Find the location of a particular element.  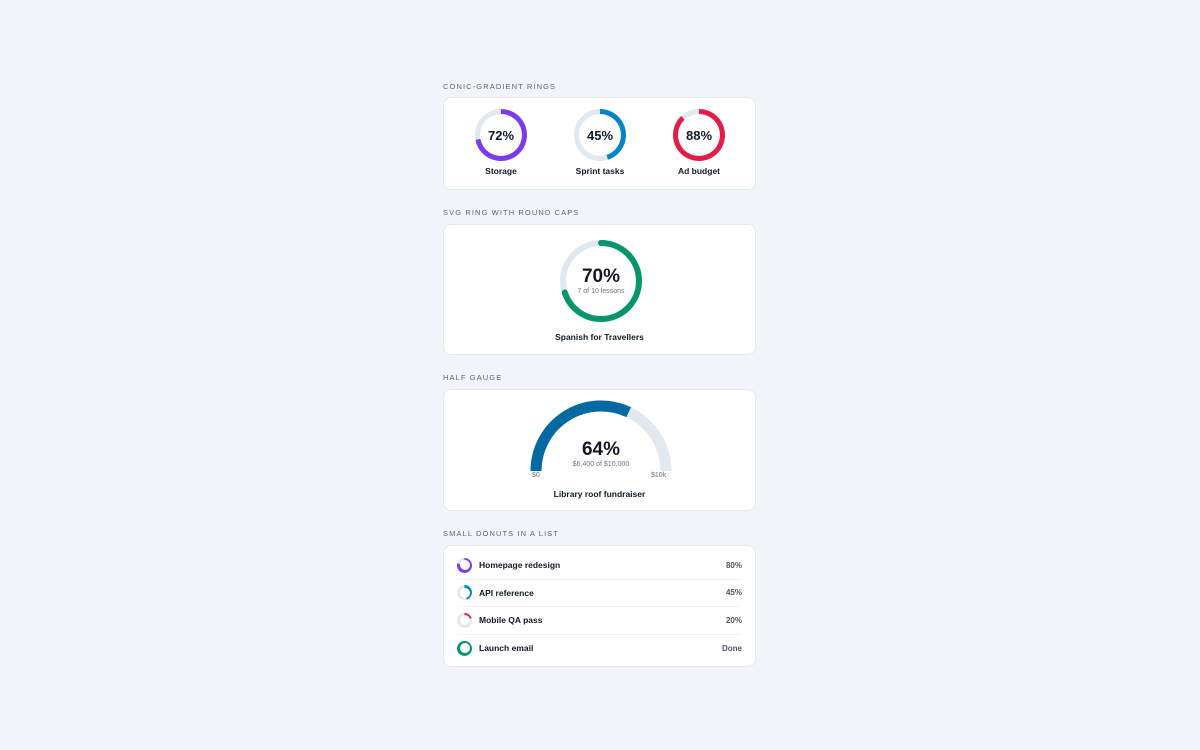

conic-ring-2: 88% is located at coordinates (699, 135).